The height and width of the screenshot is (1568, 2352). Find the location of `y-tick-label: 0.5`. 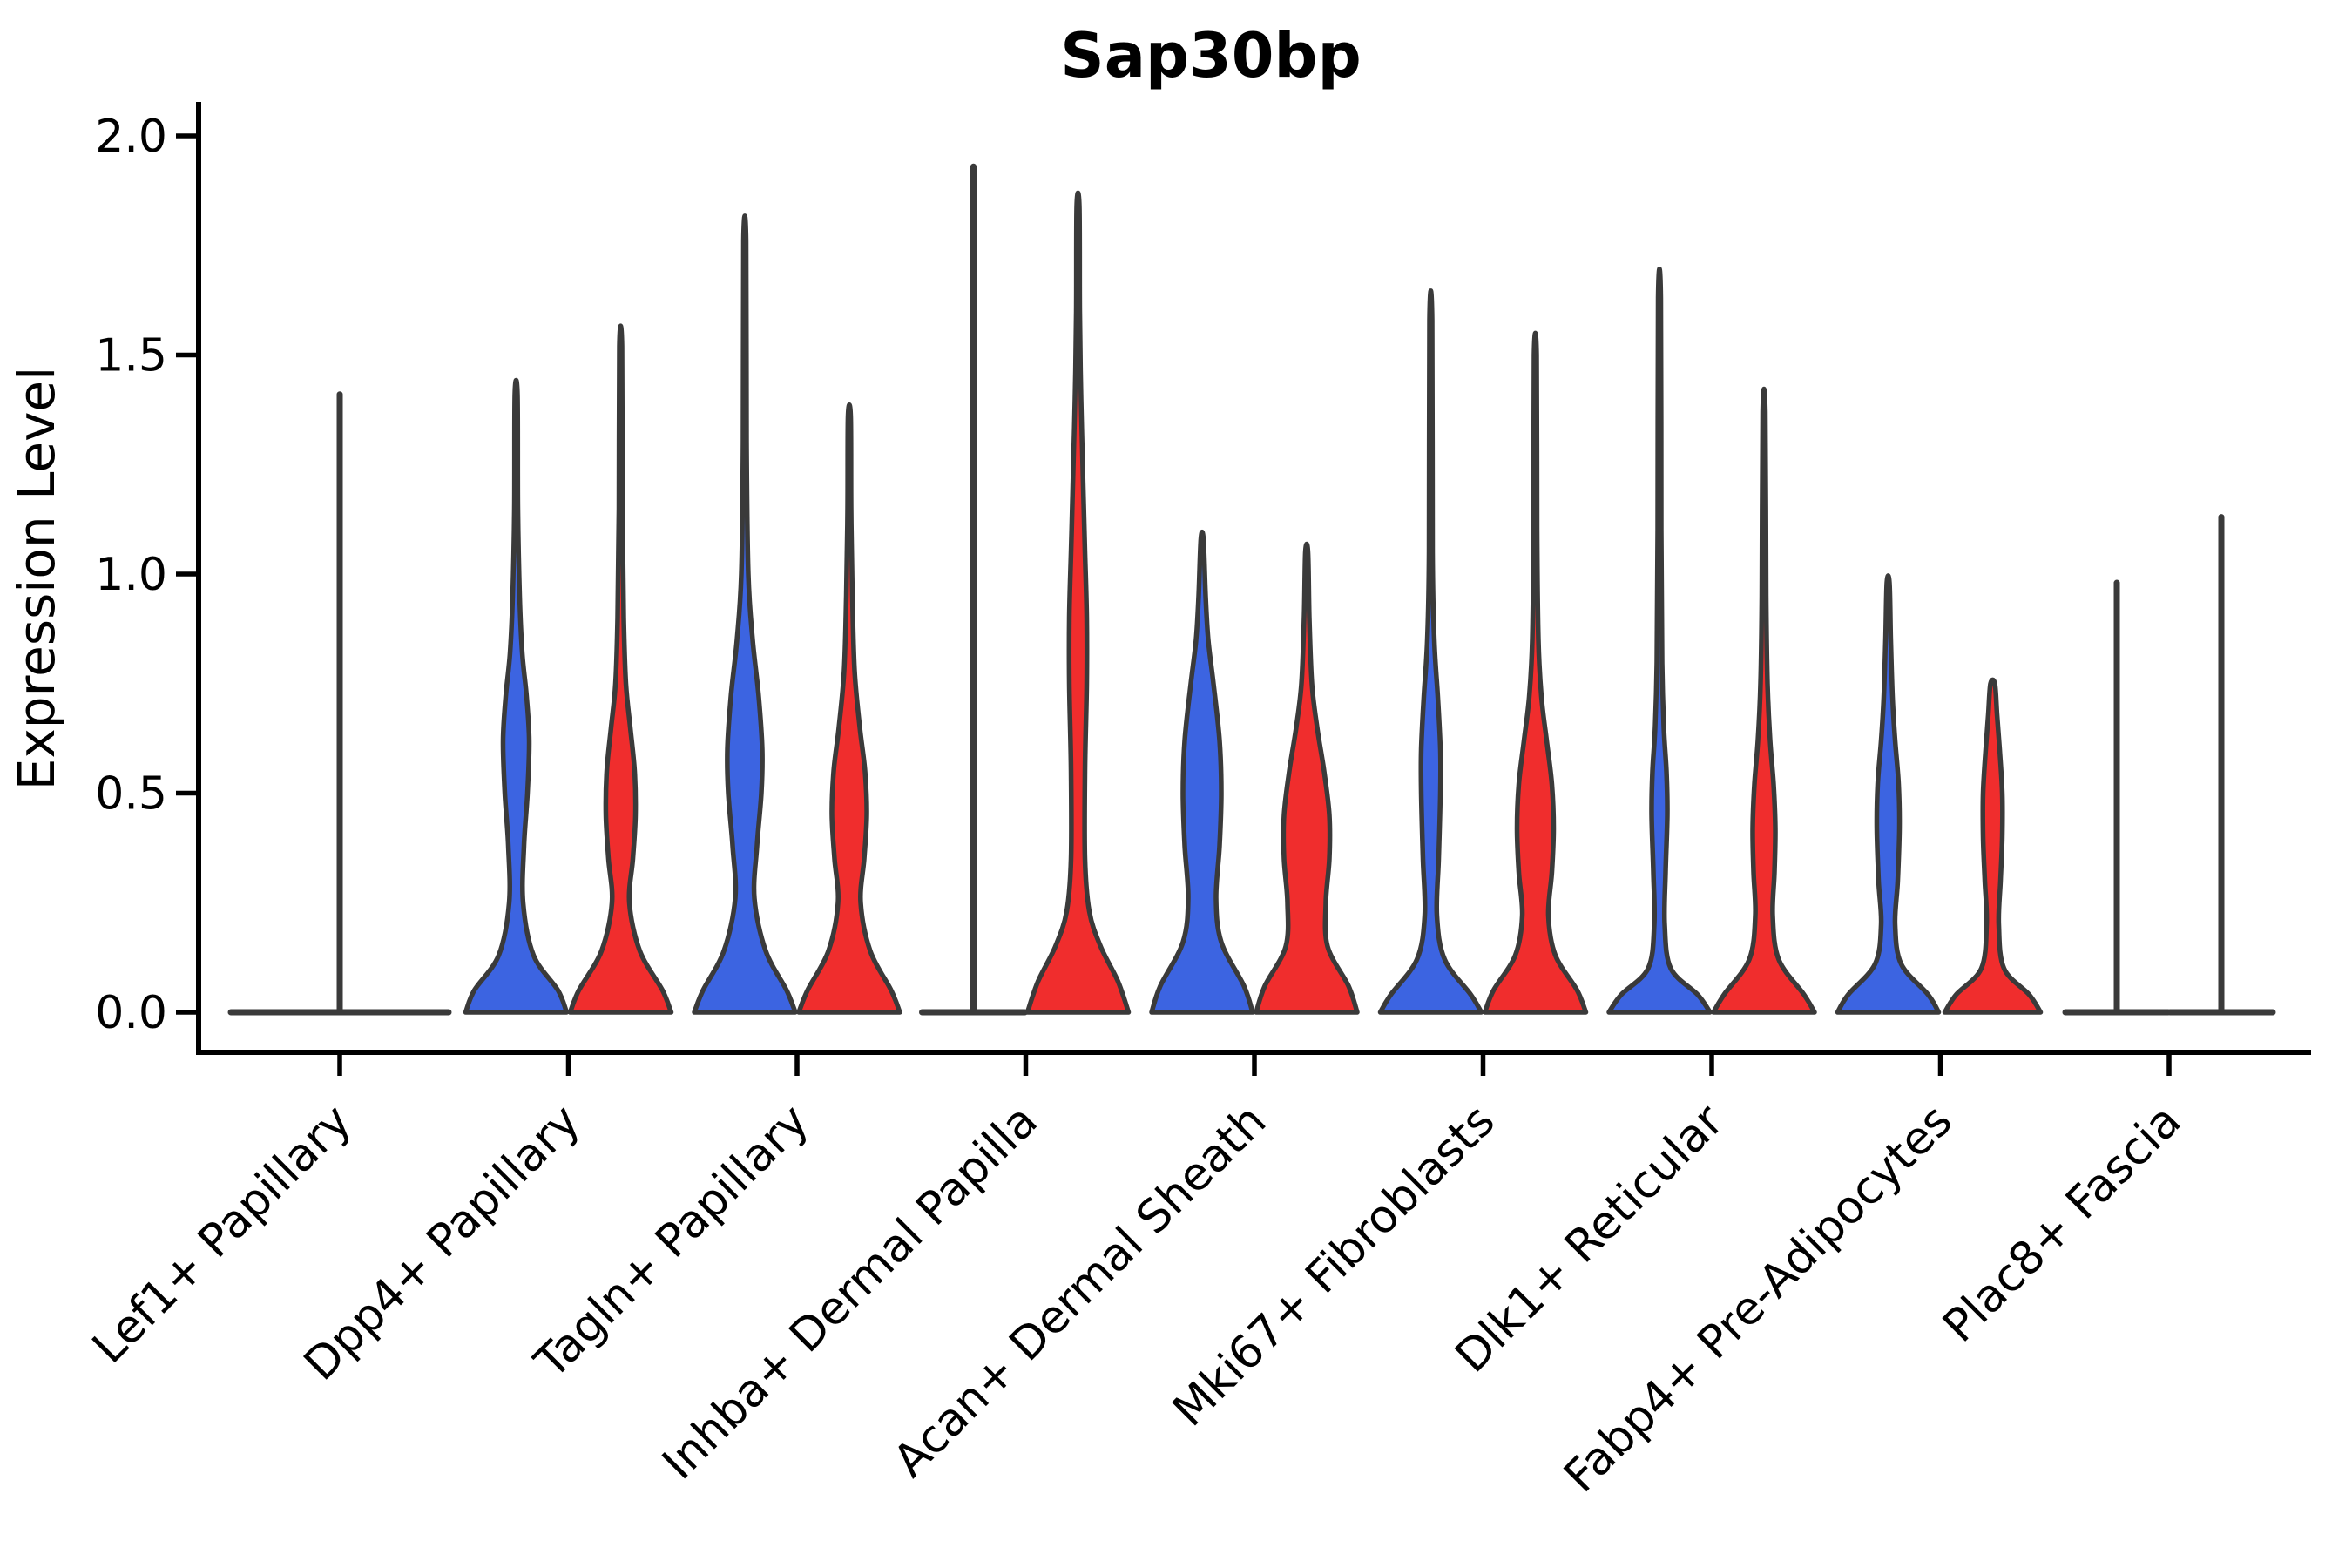

y-tick-label: 0.5 is located at coordinates (131, 795).